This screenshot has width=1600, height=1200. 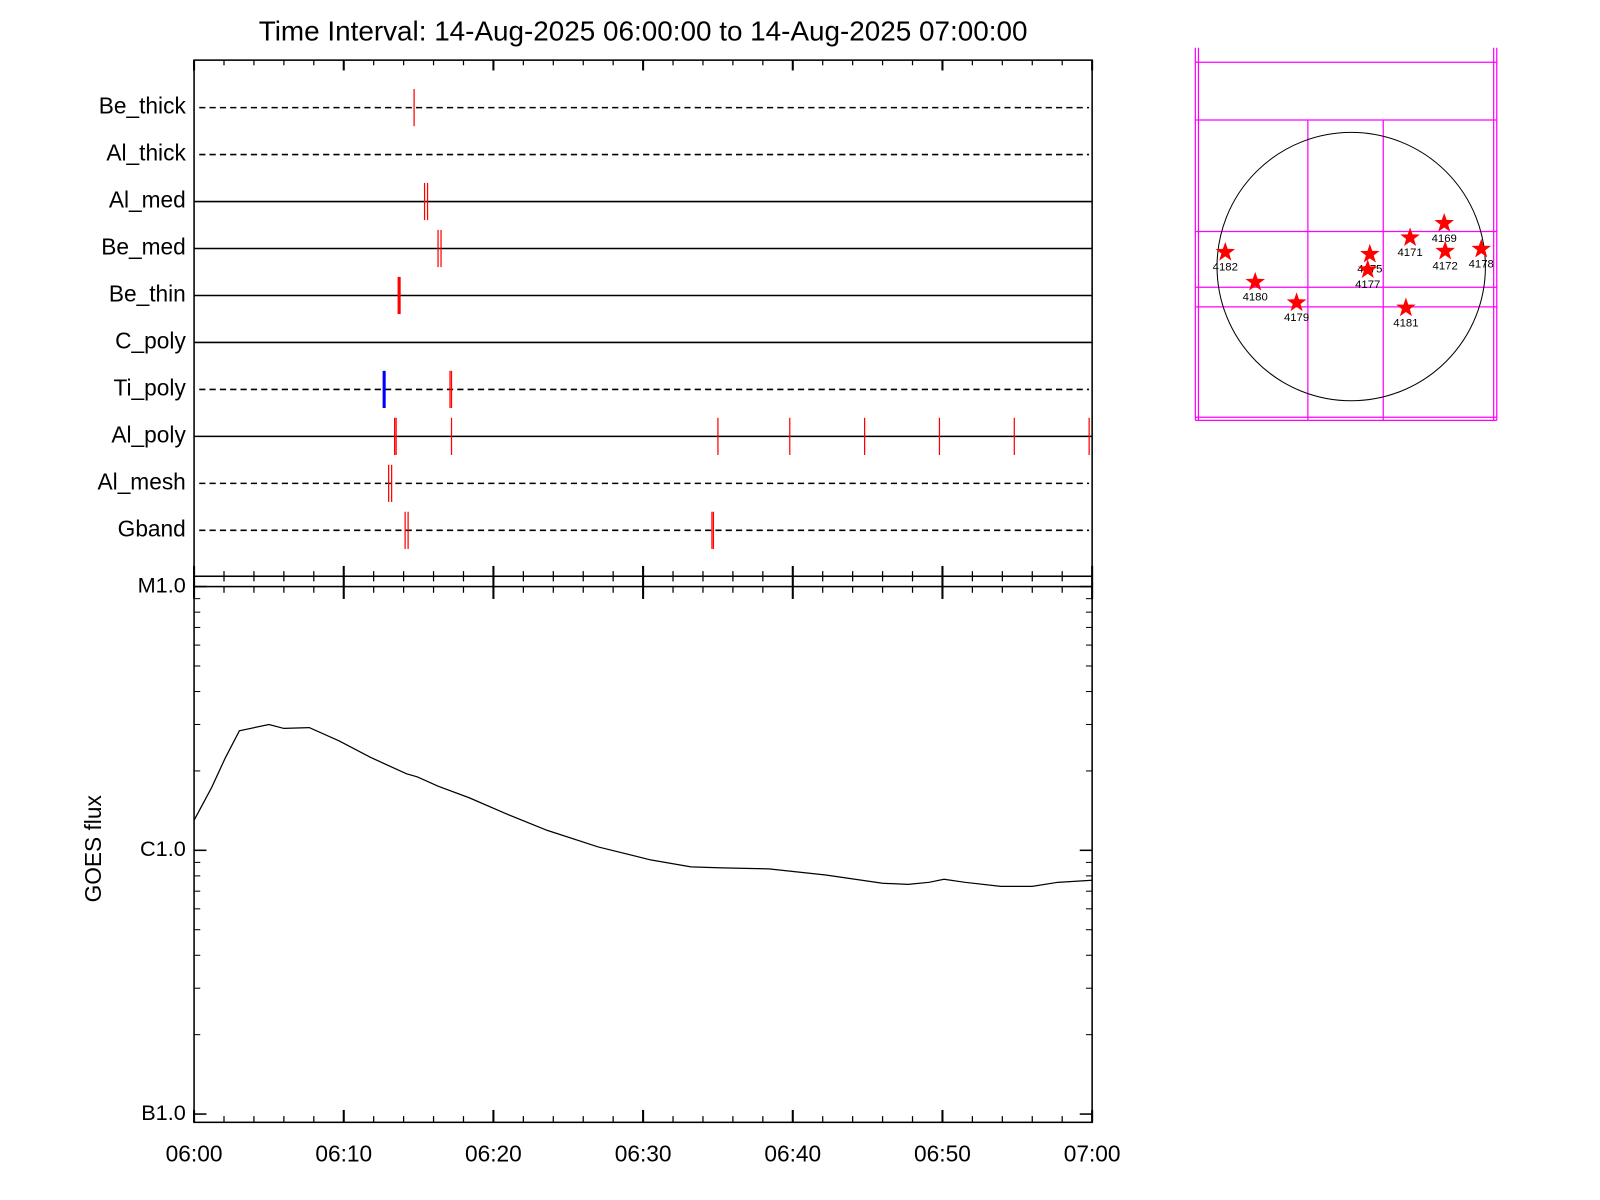 What do you see at coordinates (643, 805) in the screenshot?
I see `flux-line` at bounding box center [643, 805].